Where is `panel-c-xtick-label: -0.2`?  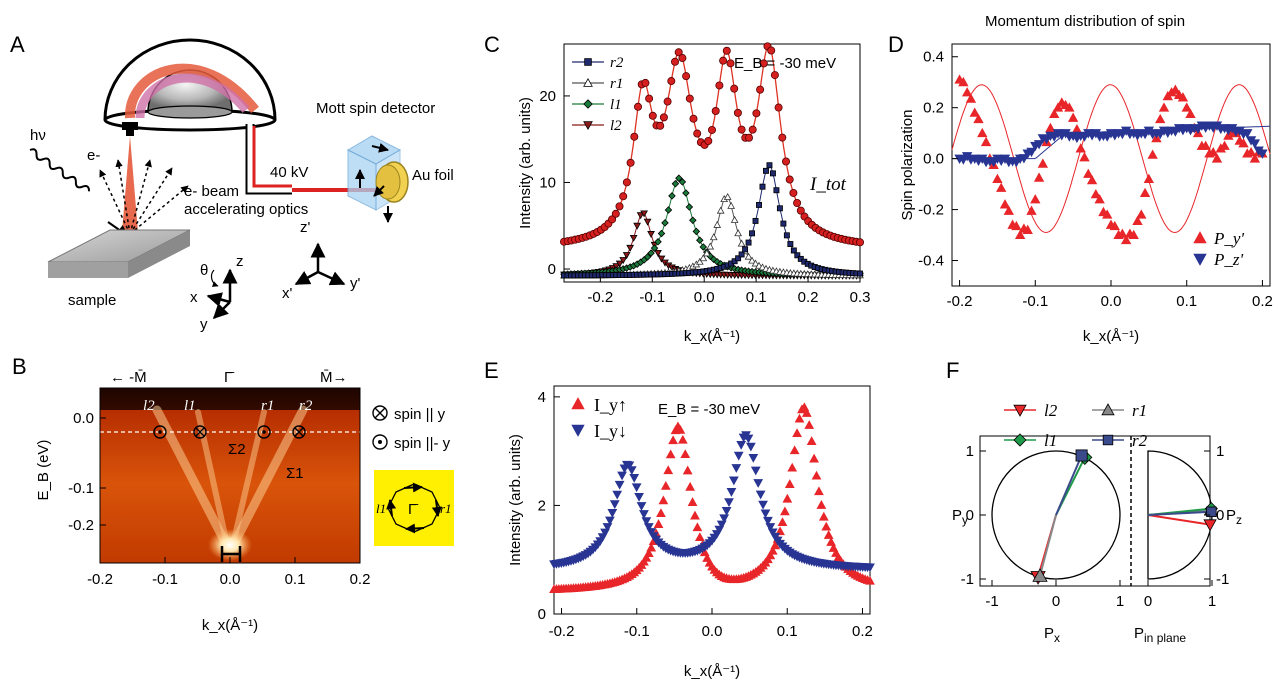 panel-c-xtick-label: -0.2 is located at coordinates (600, 297).